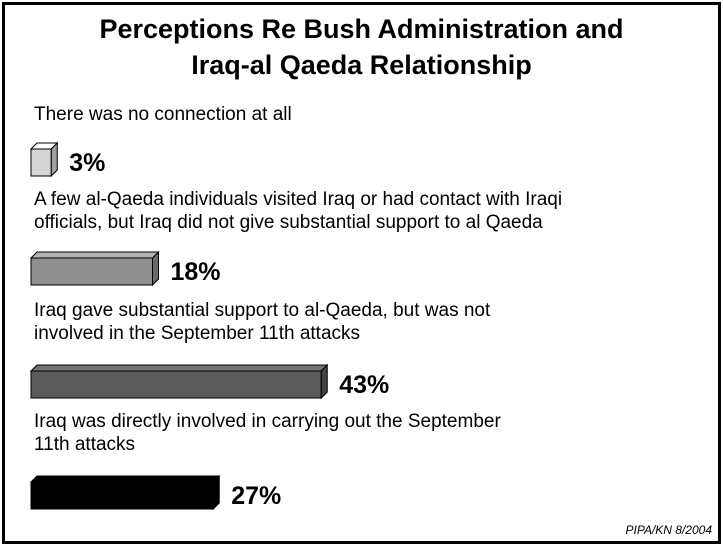 This screenshot has height=548, width=723. What do you see at coordinates (669, 530) in the screenshot?
I see `source-note: PIPA/KN 8/2004` at bounding box center [669, 530].